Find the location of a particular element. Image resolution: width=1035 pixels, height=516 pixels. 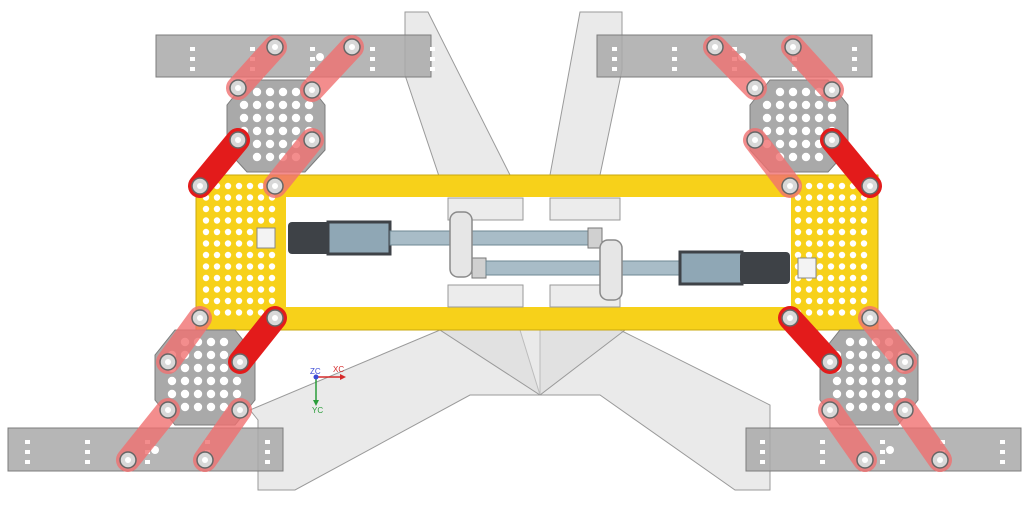

z-axis-label: ZC is located at coordinates (315, 371).